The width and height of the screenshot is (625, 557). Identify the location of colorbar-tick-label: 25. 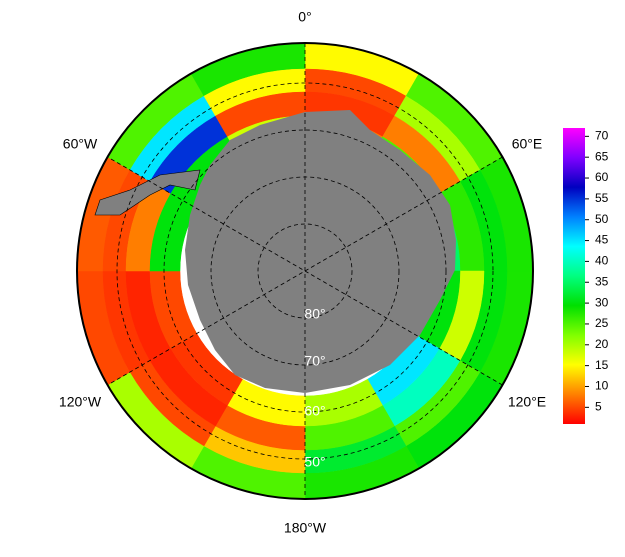
(602, 323).